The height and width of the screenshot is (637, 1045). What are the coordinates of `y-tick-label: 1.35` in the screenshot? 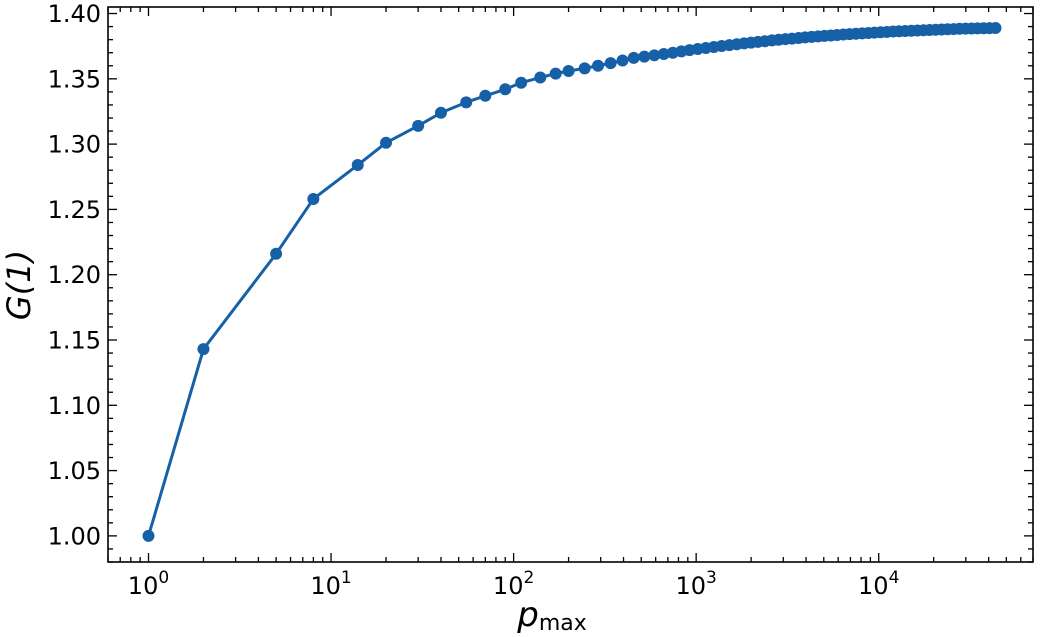 It's located at (74, 79).